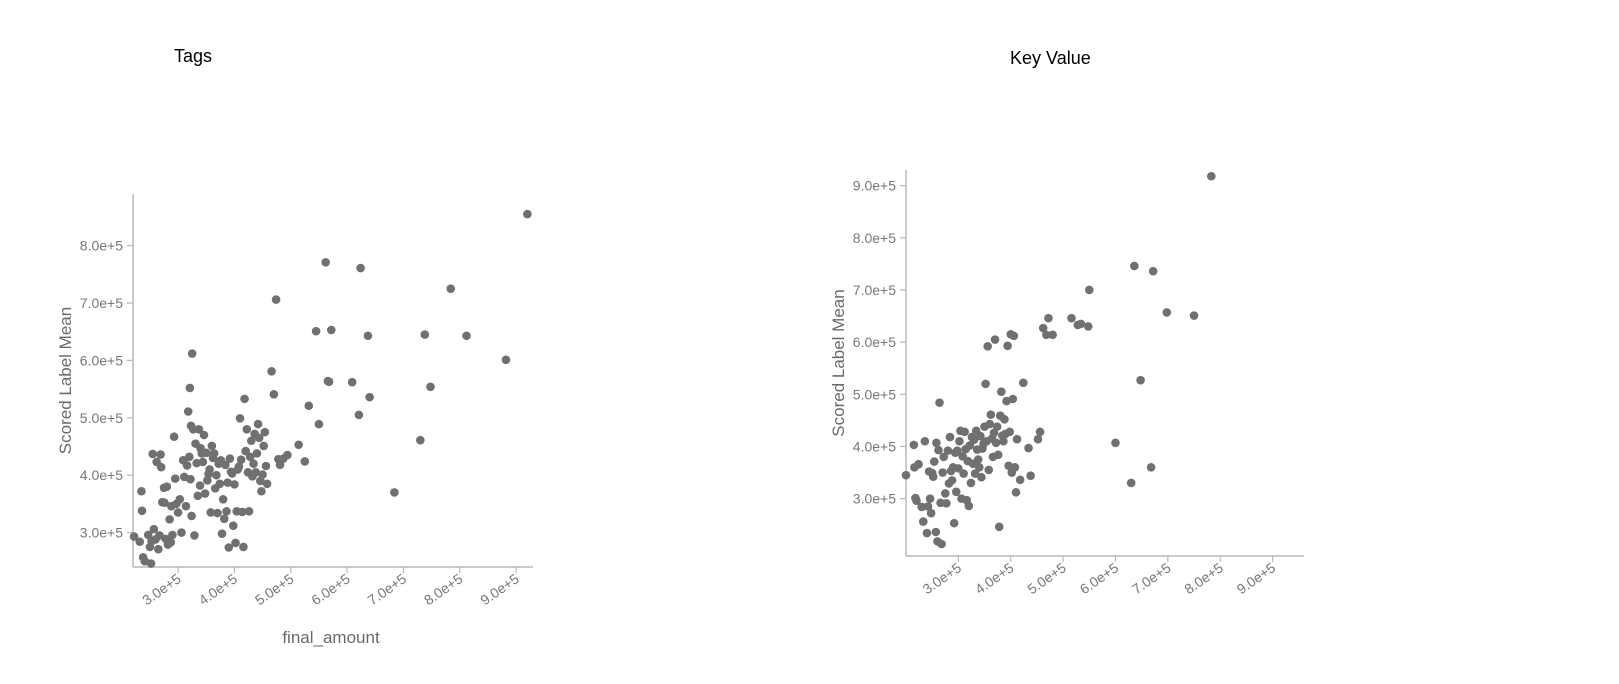 The width and height of the screenshot is (1619, 684). I want to click on y-tick-label: 4.0e+5, so click(101, 475).